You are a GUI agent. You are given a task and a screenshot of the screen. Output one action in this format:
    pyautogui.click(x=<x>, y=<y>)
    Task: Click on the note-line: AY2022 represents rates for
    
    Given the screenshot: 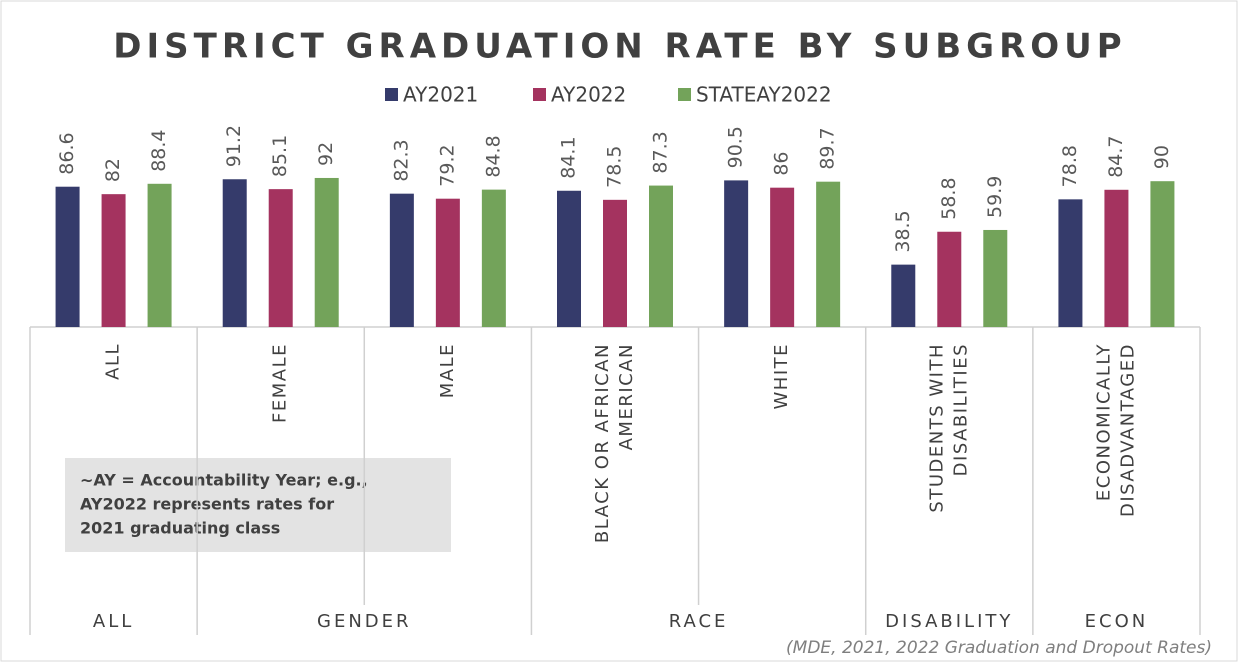 What is the action you would take?
    pyautogui.click(x=207, y=504)
    